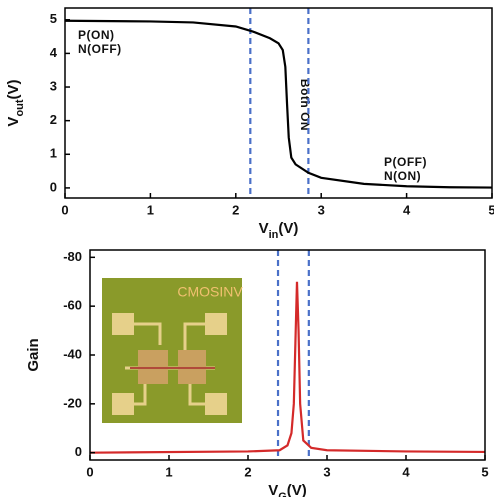 The height and width of the screenshot is (497, 494). I want to click on y-tick-label: -20, so click(72, 402).